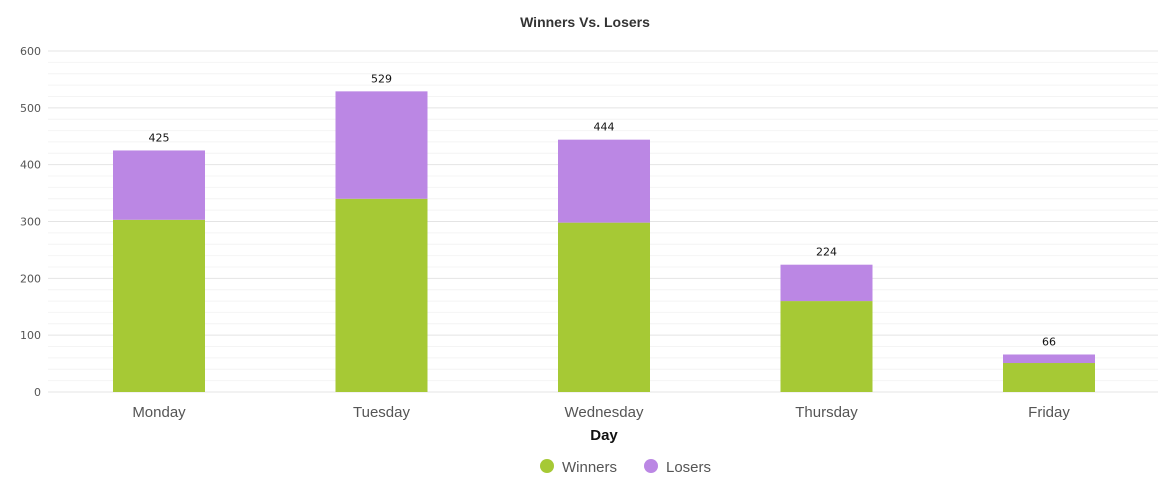  I want to click on bar-losers-friday, so click(1049, 359).